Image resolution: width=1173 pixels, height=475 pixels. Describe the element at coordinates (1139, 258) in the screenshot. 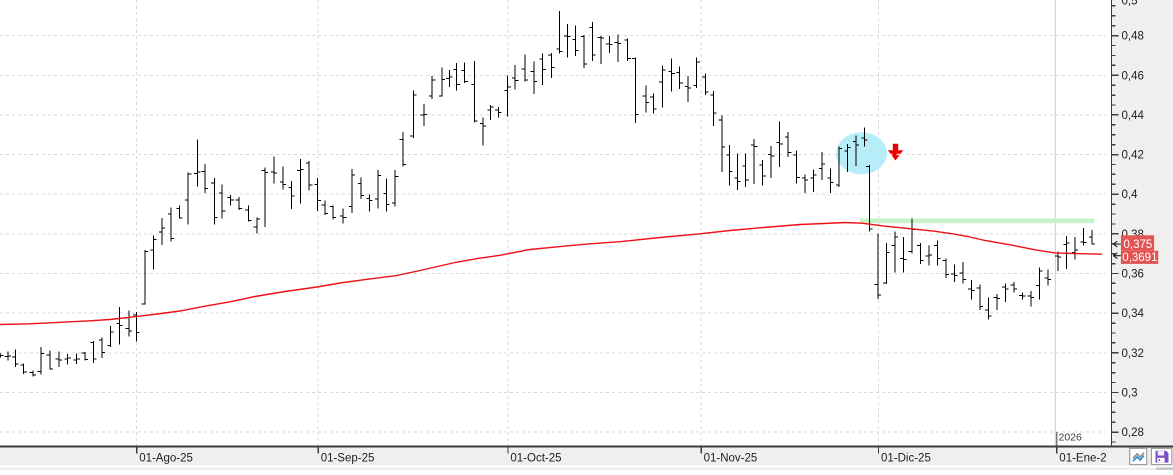

I see `svg-text: 0,3691` at that location.